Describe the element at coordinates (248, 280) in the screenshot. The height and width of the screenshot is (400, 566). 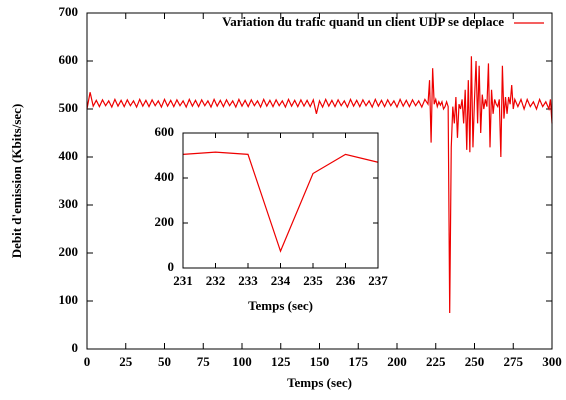
I see `x-tick-label: 233` at that location.